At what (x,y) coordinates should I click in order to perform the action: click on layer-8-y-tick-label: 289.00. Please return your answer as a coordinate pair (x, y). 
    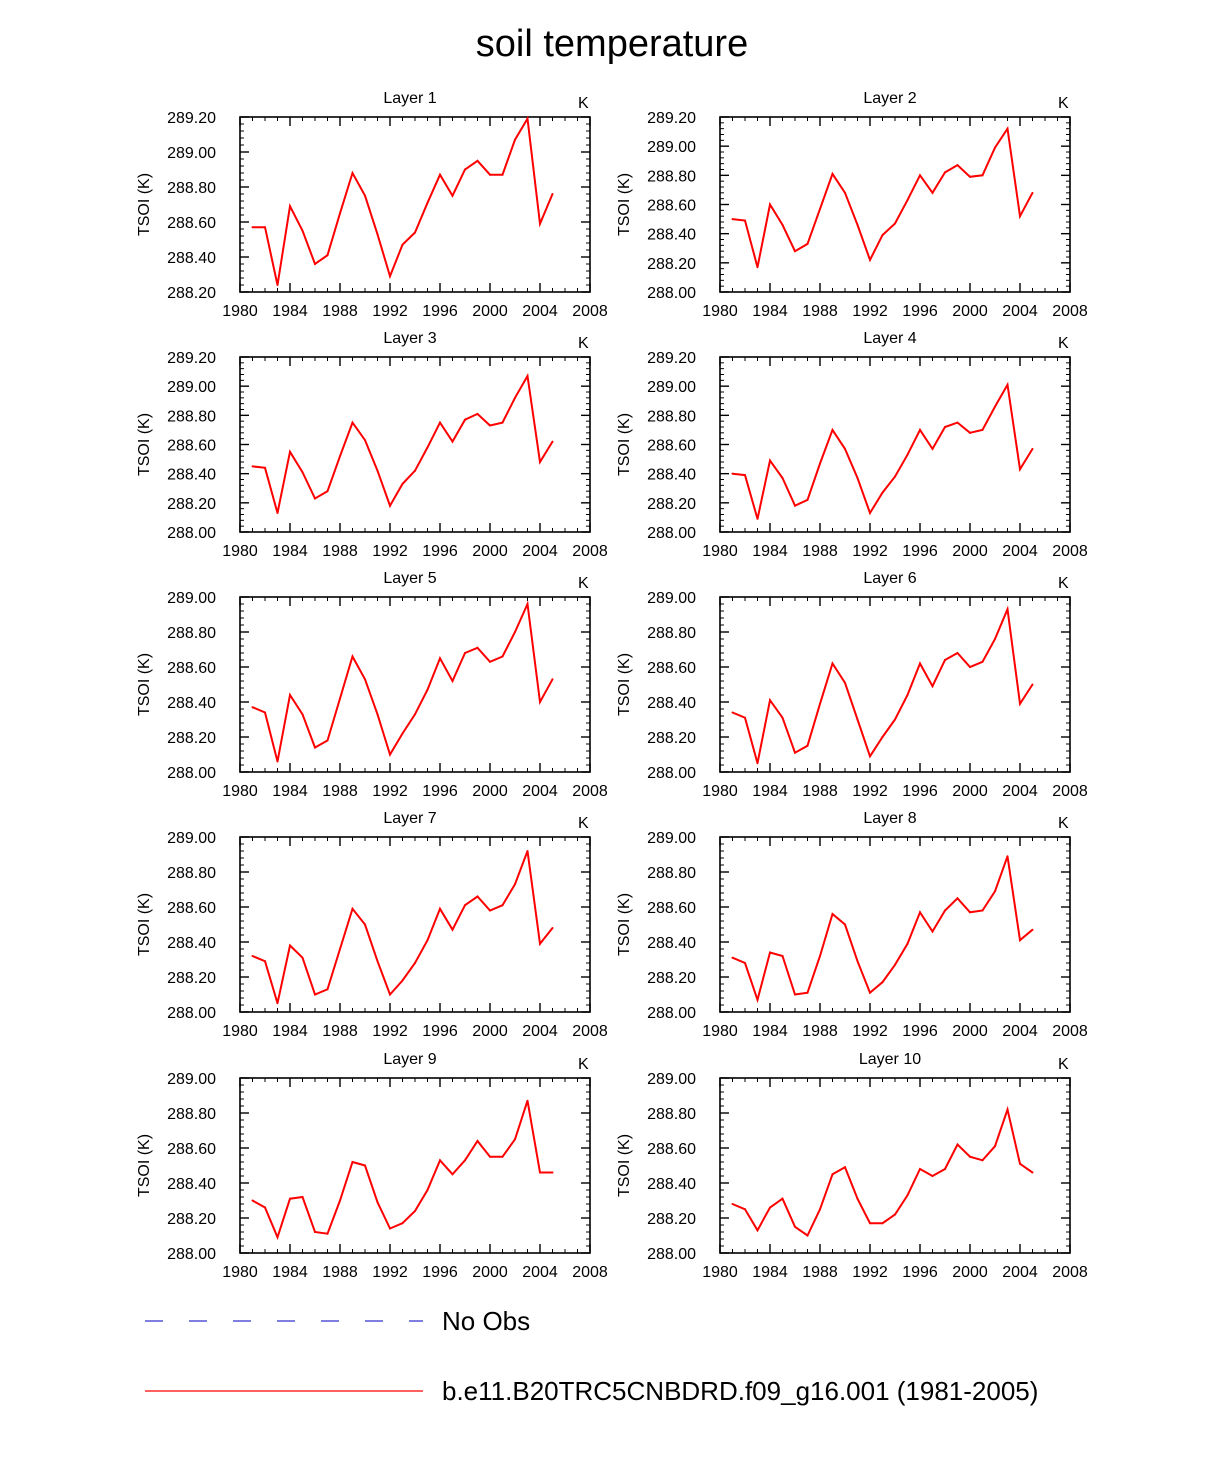
    Looking at the image, I should click on (671, 838).